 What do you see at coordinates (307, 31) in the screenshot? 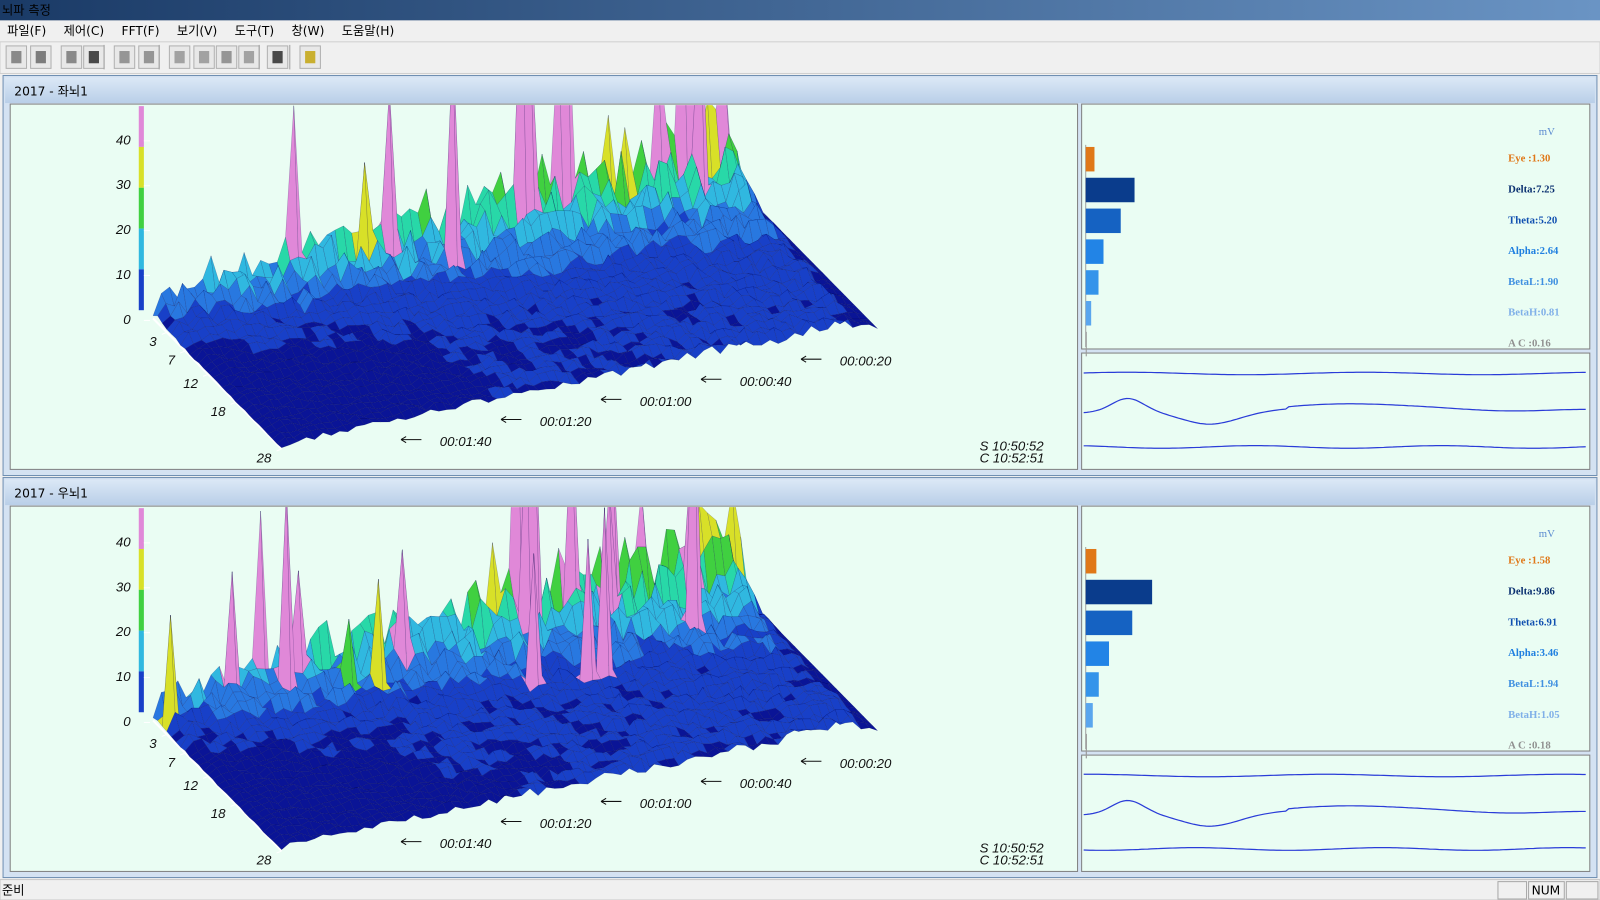
I see `menu-item: 창(W)` at bounding box center [307, 31].